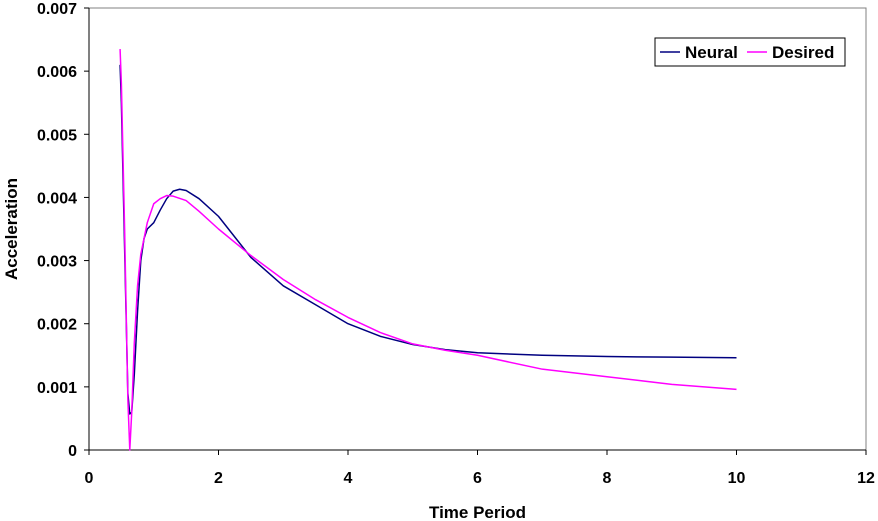 The height and width of the screenshot is (521, 878). Describe the element at coordinates (803, 52) in the screenshot. I see `legend-label-desired: Desired` at that location.